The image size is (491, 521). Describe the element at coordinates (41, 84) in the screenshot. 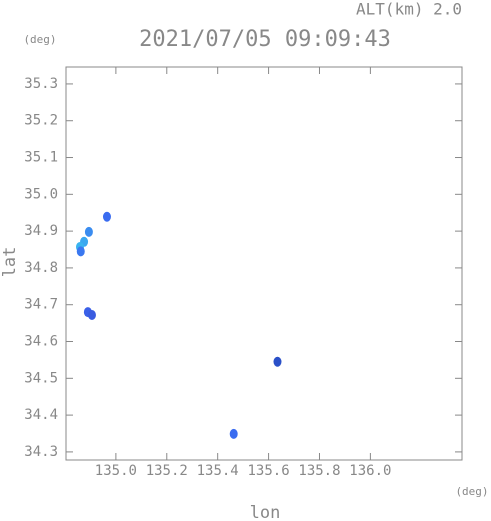

I see `y-tick-label: 35.3` at that location.